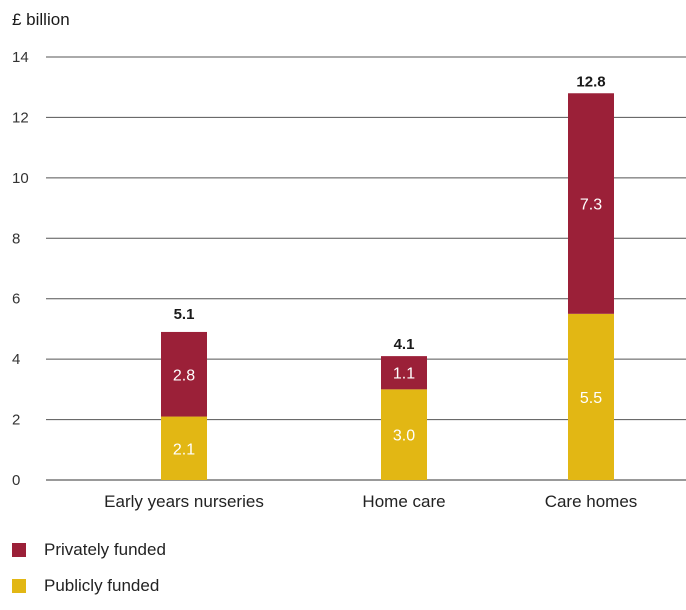 Image resolution: width=686 pixels, height=610 pixels. I want to click on y-tick-label: 4, so click(16, 359).